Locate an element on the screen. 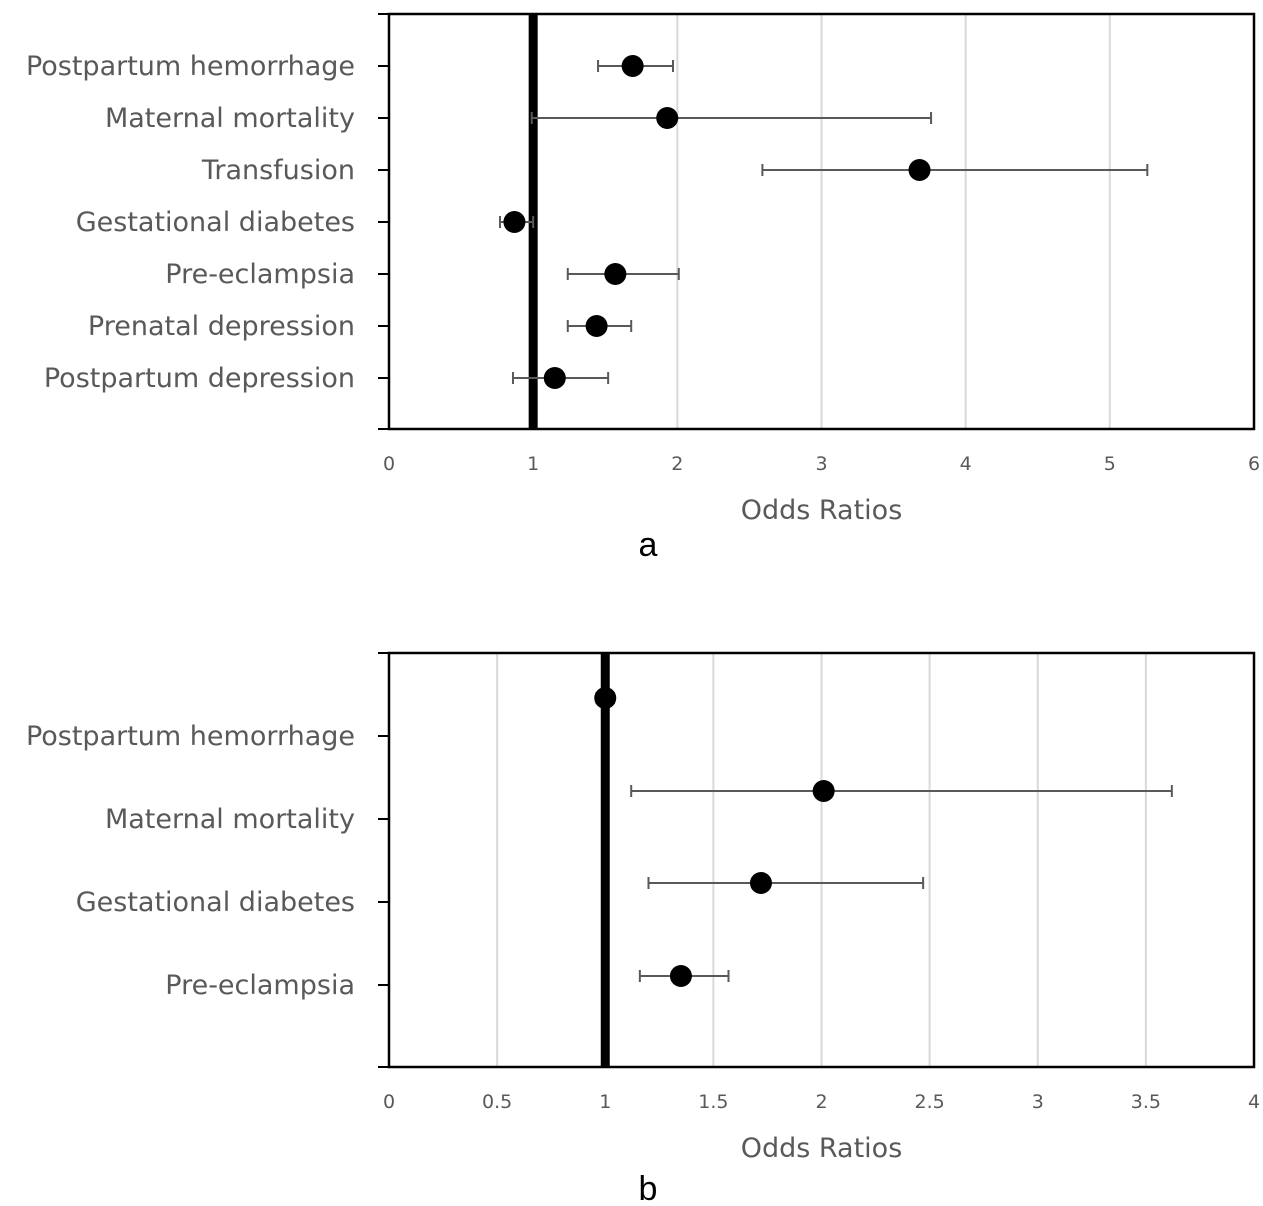 This screenshot has width=1263, height=1206. x-tick-label: 3.5 is located at coordinates (1146, 1102).